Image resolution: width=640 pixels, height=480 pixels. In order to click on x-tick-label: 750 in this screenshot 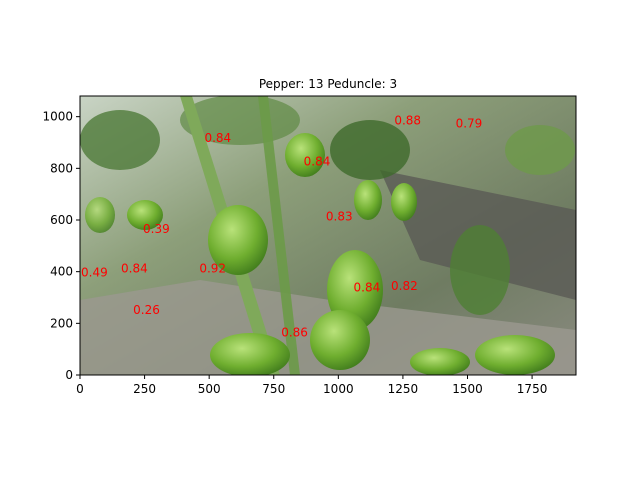, I will do `click(273, 389)`.